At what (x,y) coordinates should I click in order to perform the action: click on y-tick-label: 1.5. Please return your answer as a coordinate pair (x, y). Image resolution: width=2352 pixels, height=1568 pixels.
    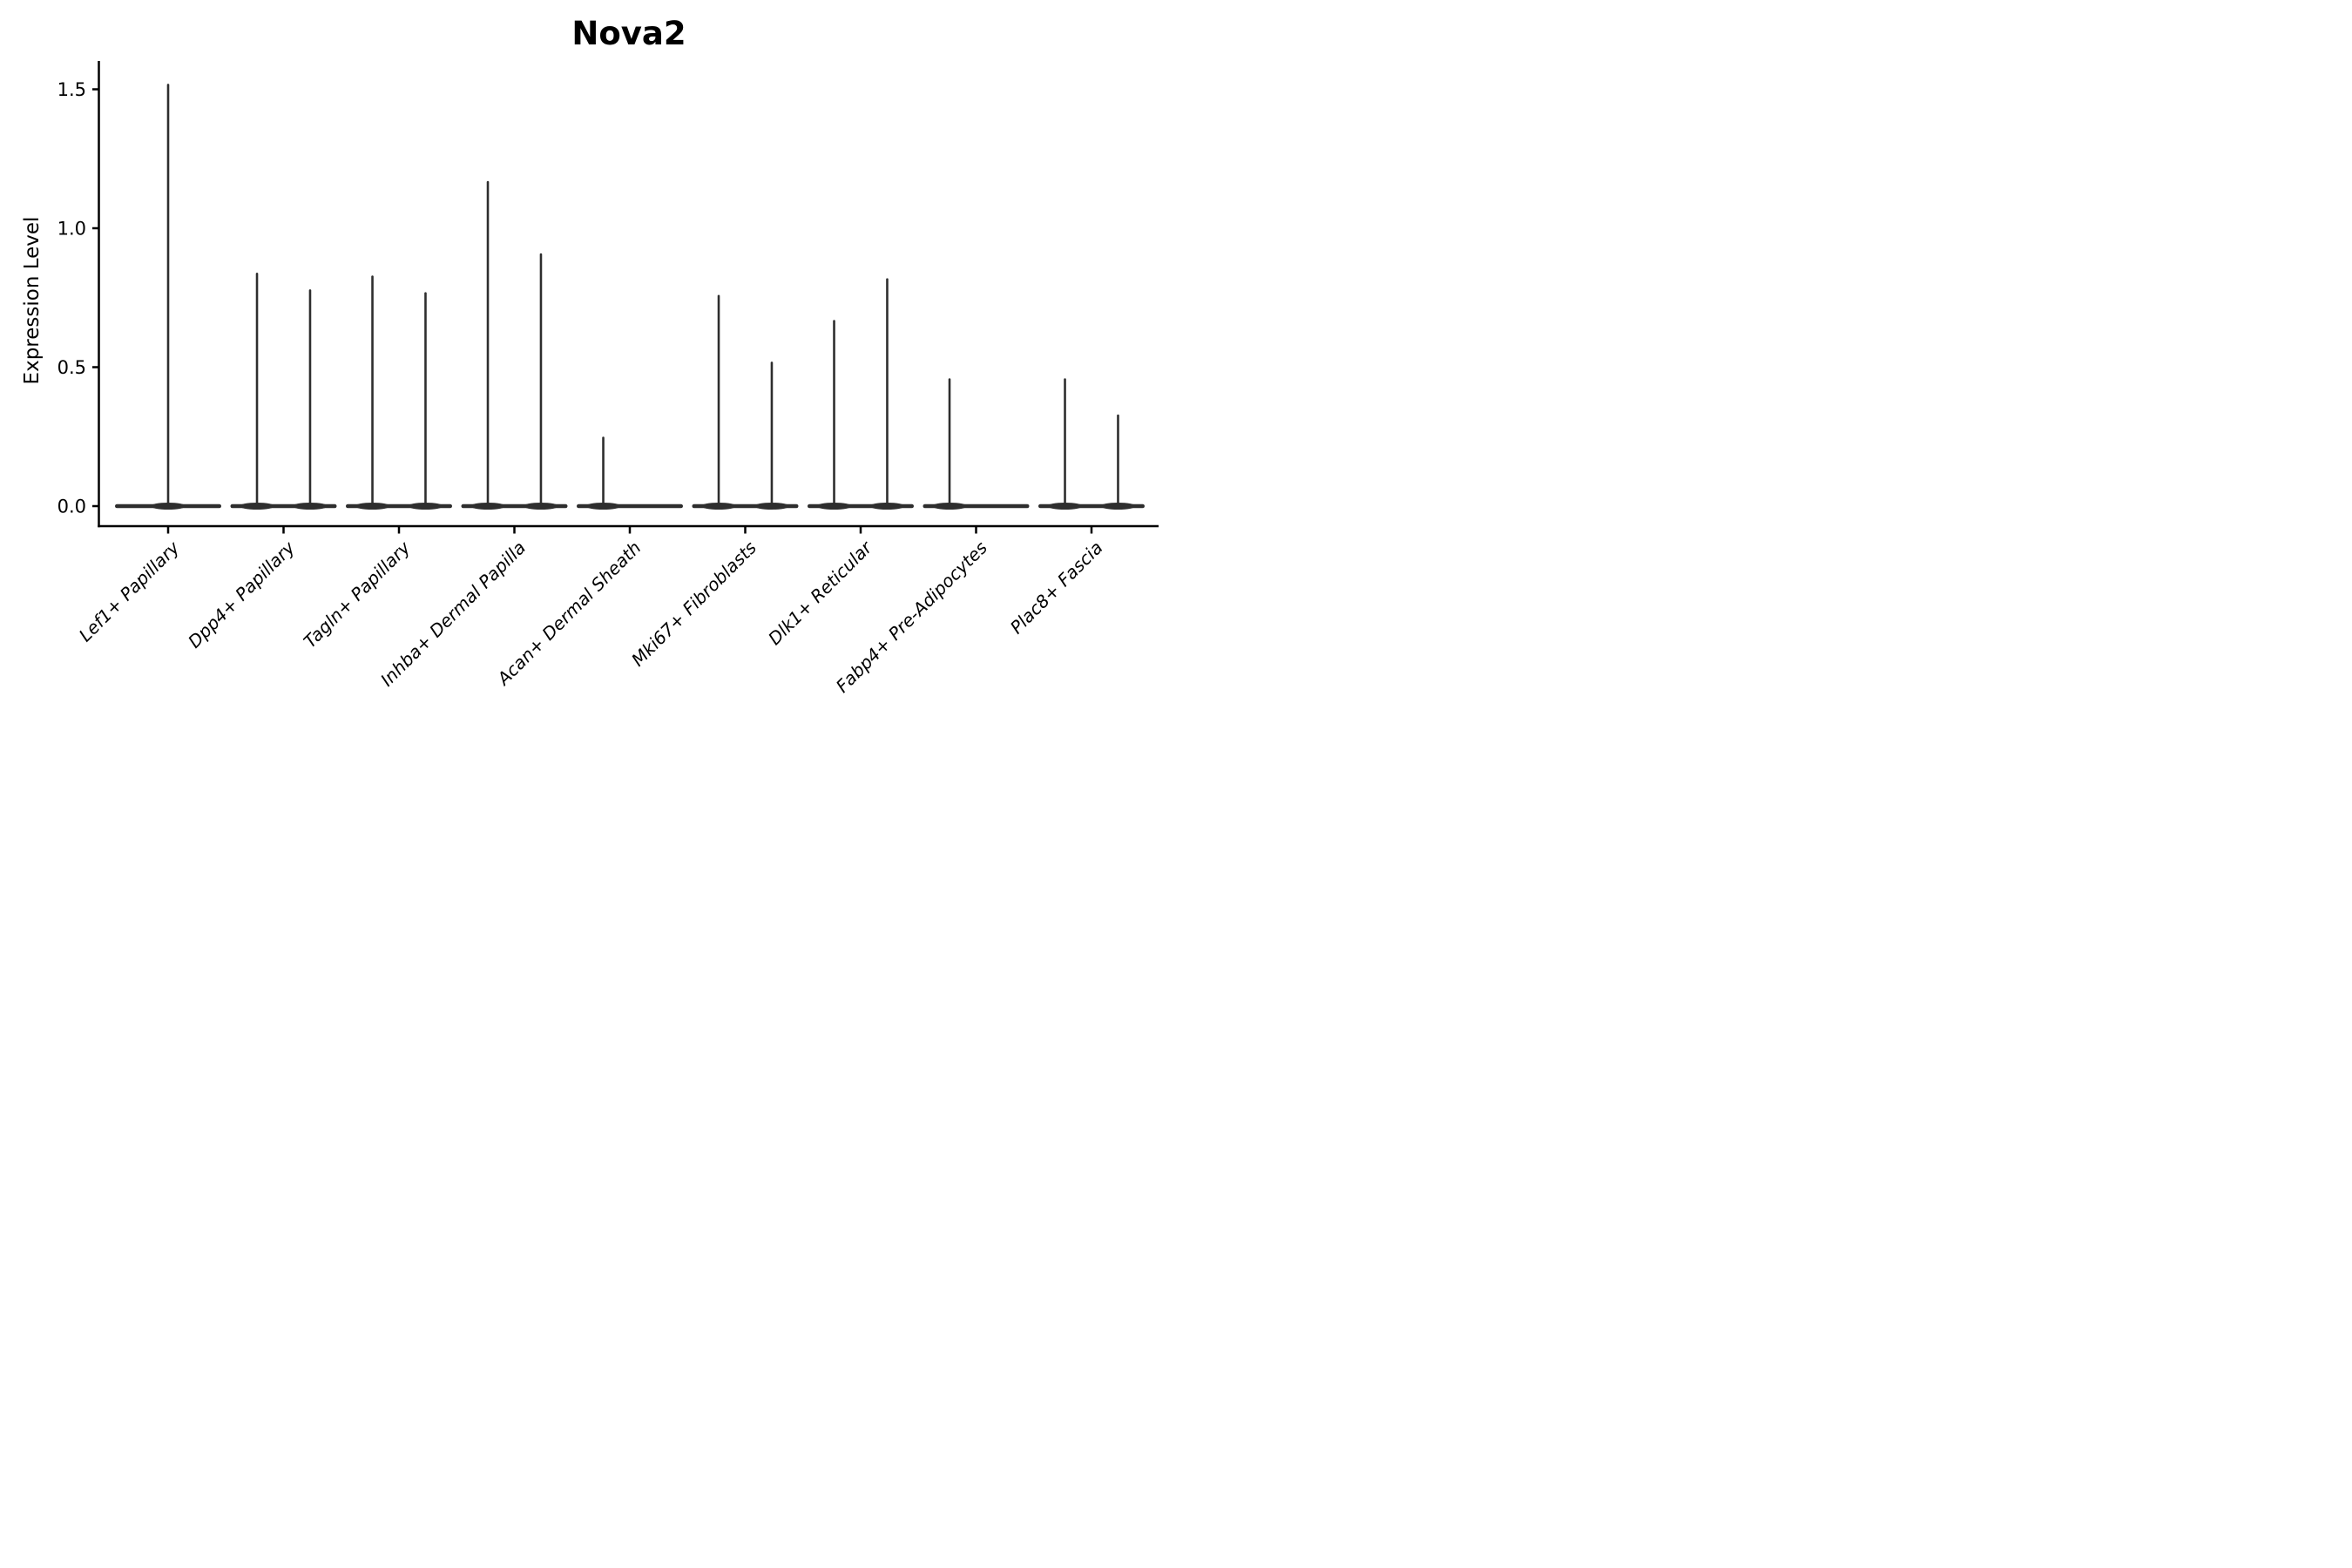
    Looking at the image, I should click on (71, 90).